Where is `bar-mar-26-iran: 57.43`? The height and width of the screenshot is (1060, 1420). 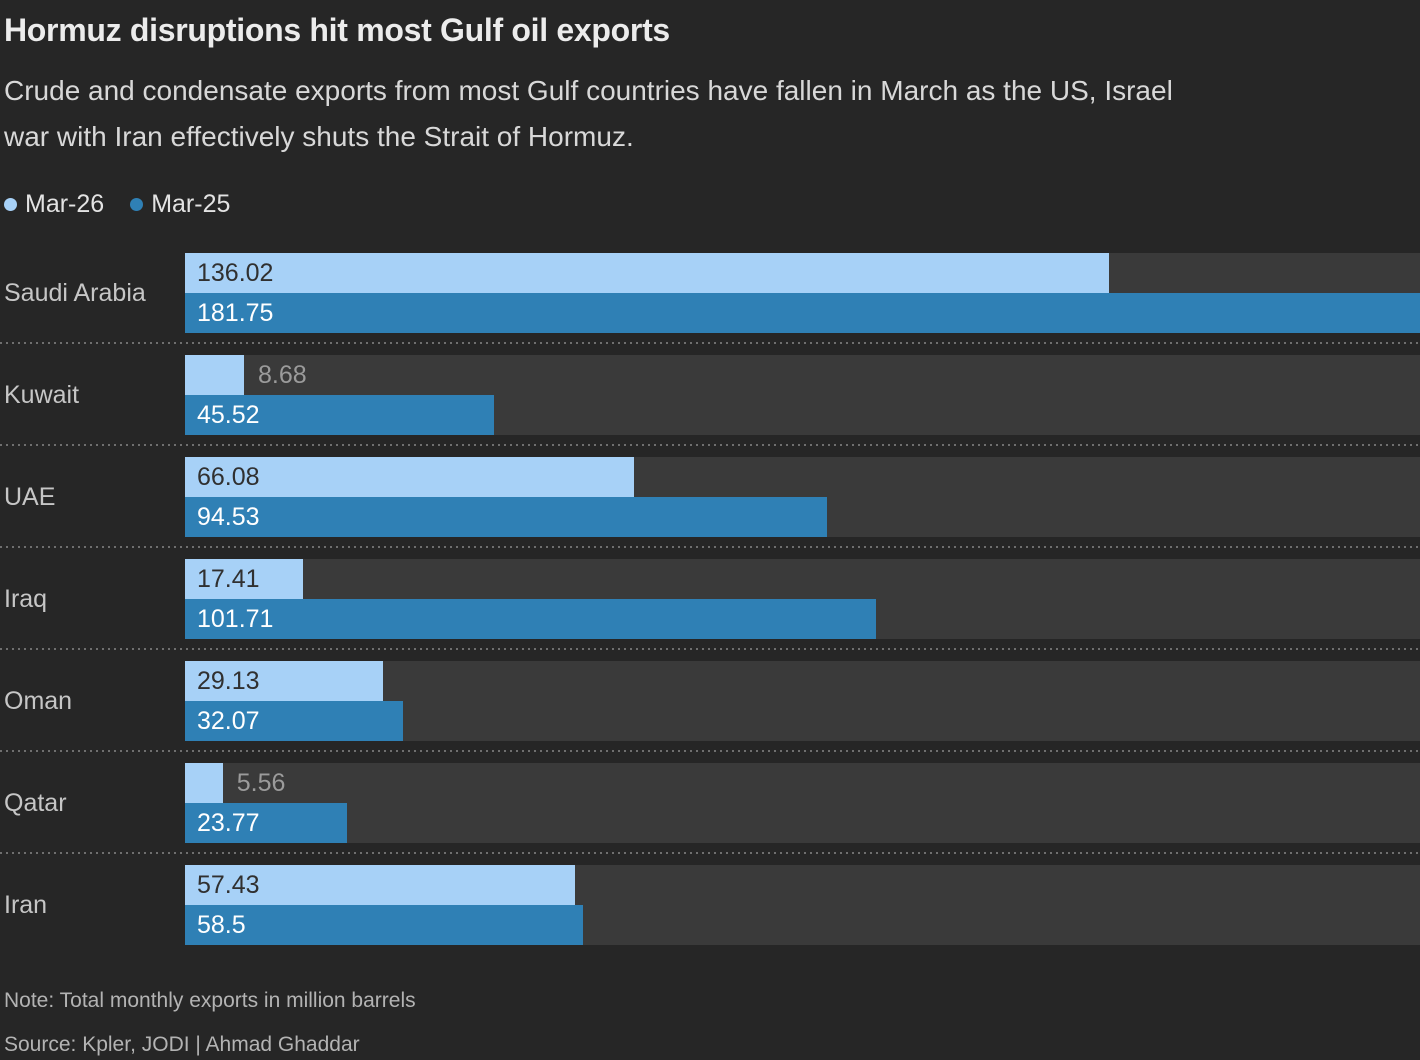
bar-mar-26-iran: 57.43 is located at coordinates (380, 885).